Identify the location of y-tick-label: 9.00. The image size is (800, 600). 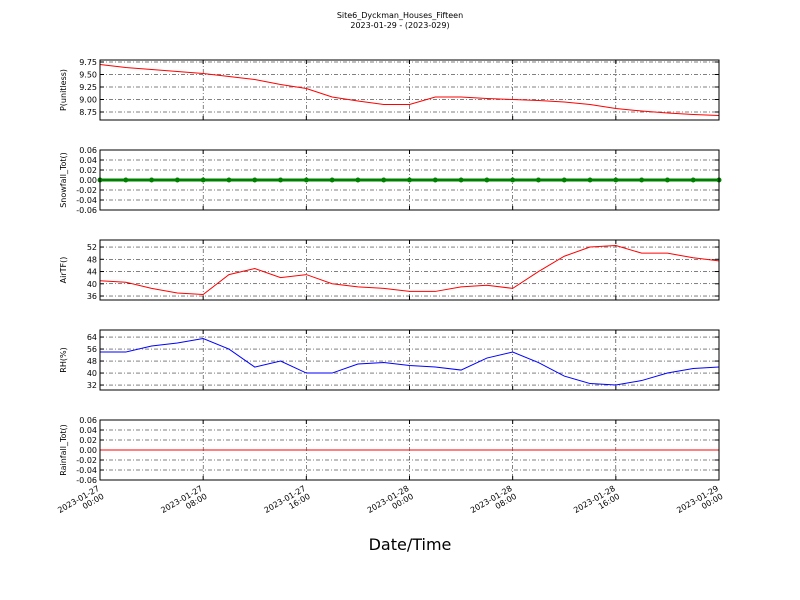
(88, 100).